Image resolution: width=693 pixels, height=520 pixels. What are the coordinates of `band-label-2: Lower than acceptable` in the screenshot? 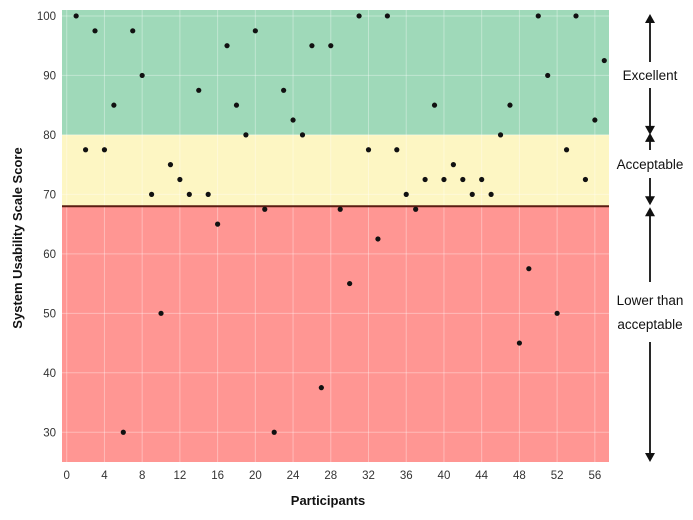 It's located at (650, 312).